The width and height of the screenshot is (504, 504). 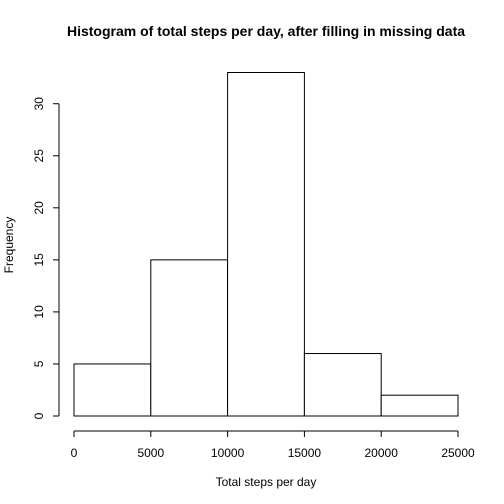 What do you see at coordinates (273, 445) in the screenshot?
I see `x-axis: 0 5000 10000 15000 20000 25000` at bounding box center [273, 445].